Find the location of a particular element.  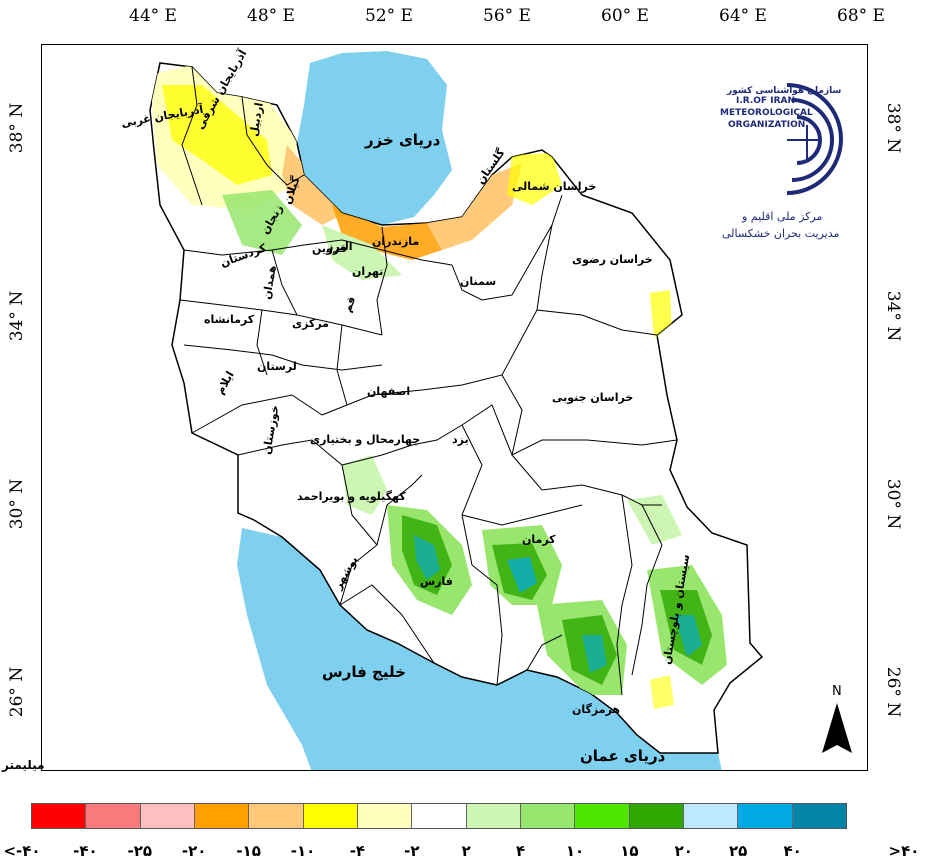

latitude-tick-right: 38° N is located at coordinates (893, 128).